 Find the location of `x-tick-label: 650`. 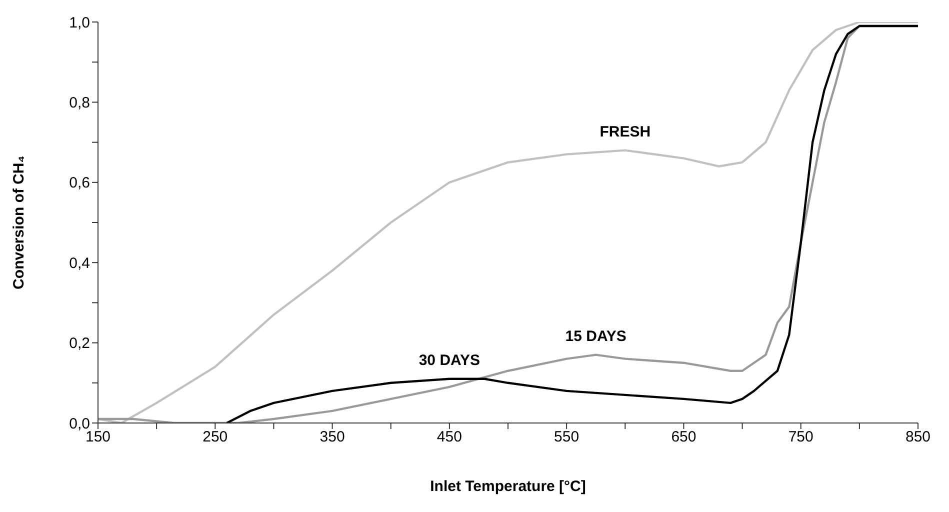

x-tick-label: 650 is located at coordinates (683, 437).